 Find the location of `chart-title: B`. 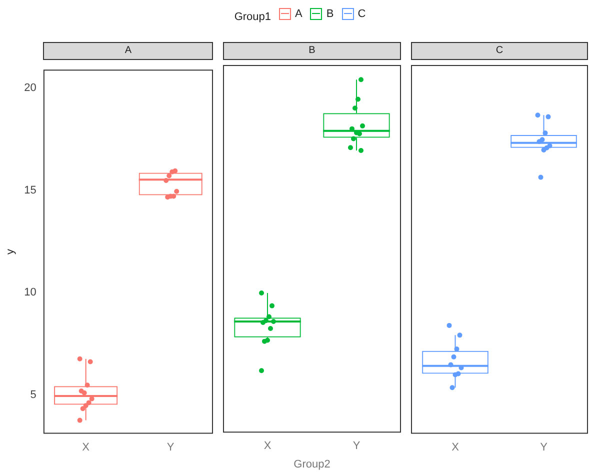

chart-title: B is located at coordinates (312, 51).